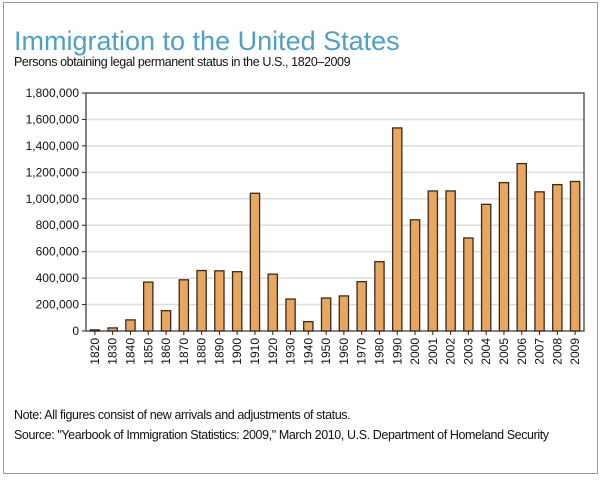 The image size is (602, 480). Describe the element at coordinates (344, 351) in the screenshot. I see `x-tick-label: 1960` at that location.